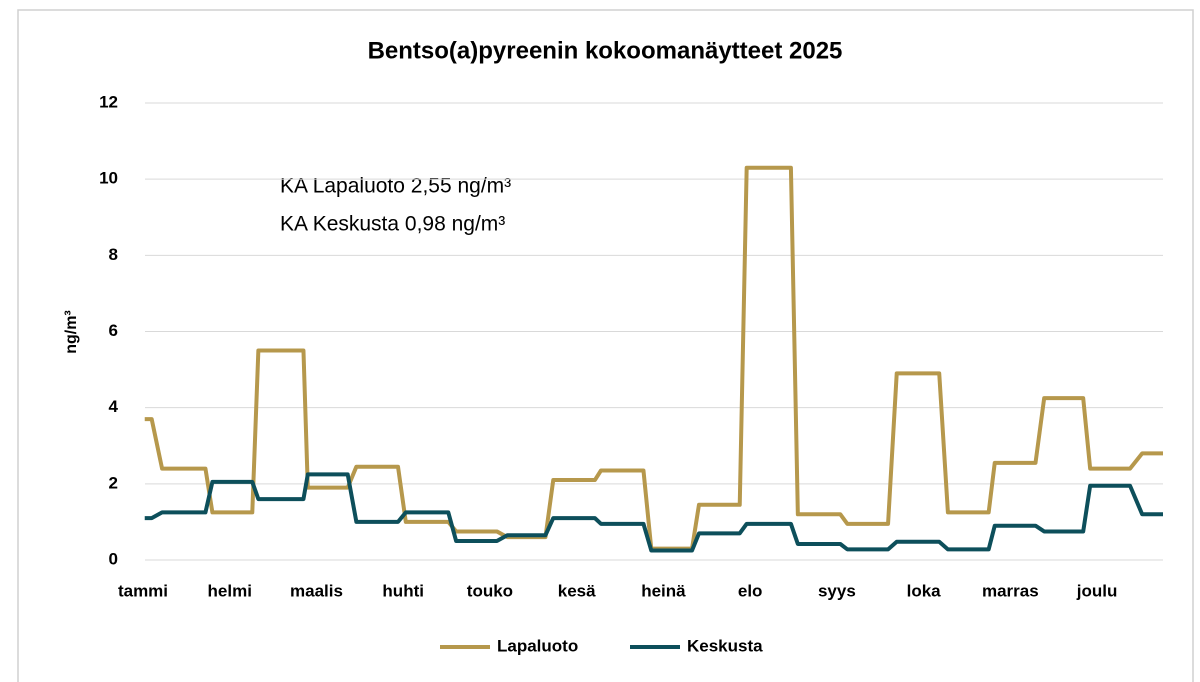 Image resolution: width=1200 pixels, height=682 pixels. I want to click on x-tick-label: huhti, so click(403, 590).